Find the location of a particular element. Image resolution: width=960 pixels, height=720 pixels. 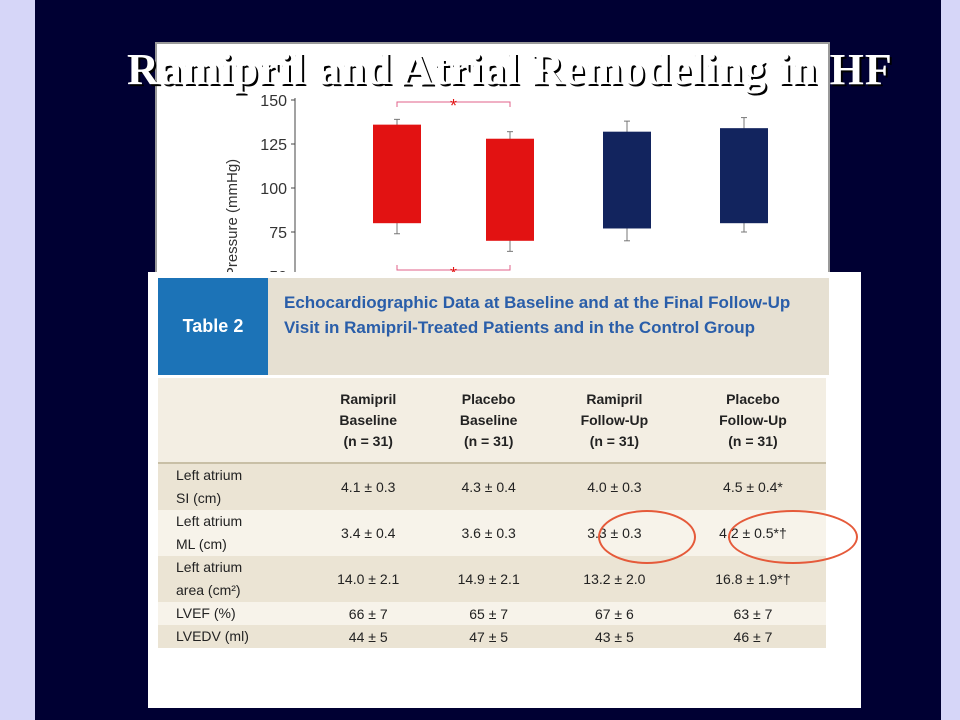

y-axis-label: Pressure (mmHg) is located at coordinates (232, 218).